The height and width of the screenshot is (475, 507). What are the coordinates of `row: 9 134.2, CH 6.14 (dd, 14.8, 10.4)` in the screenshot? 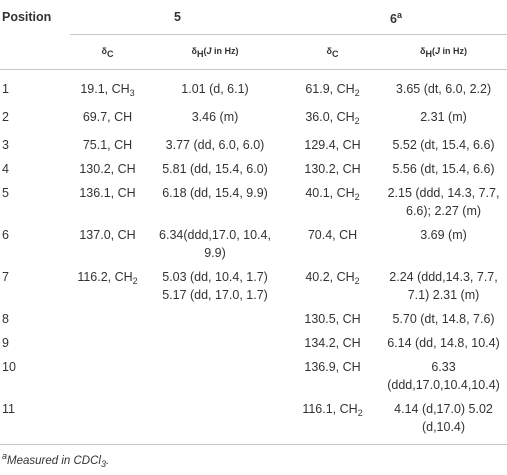 It's located at (253, 343).